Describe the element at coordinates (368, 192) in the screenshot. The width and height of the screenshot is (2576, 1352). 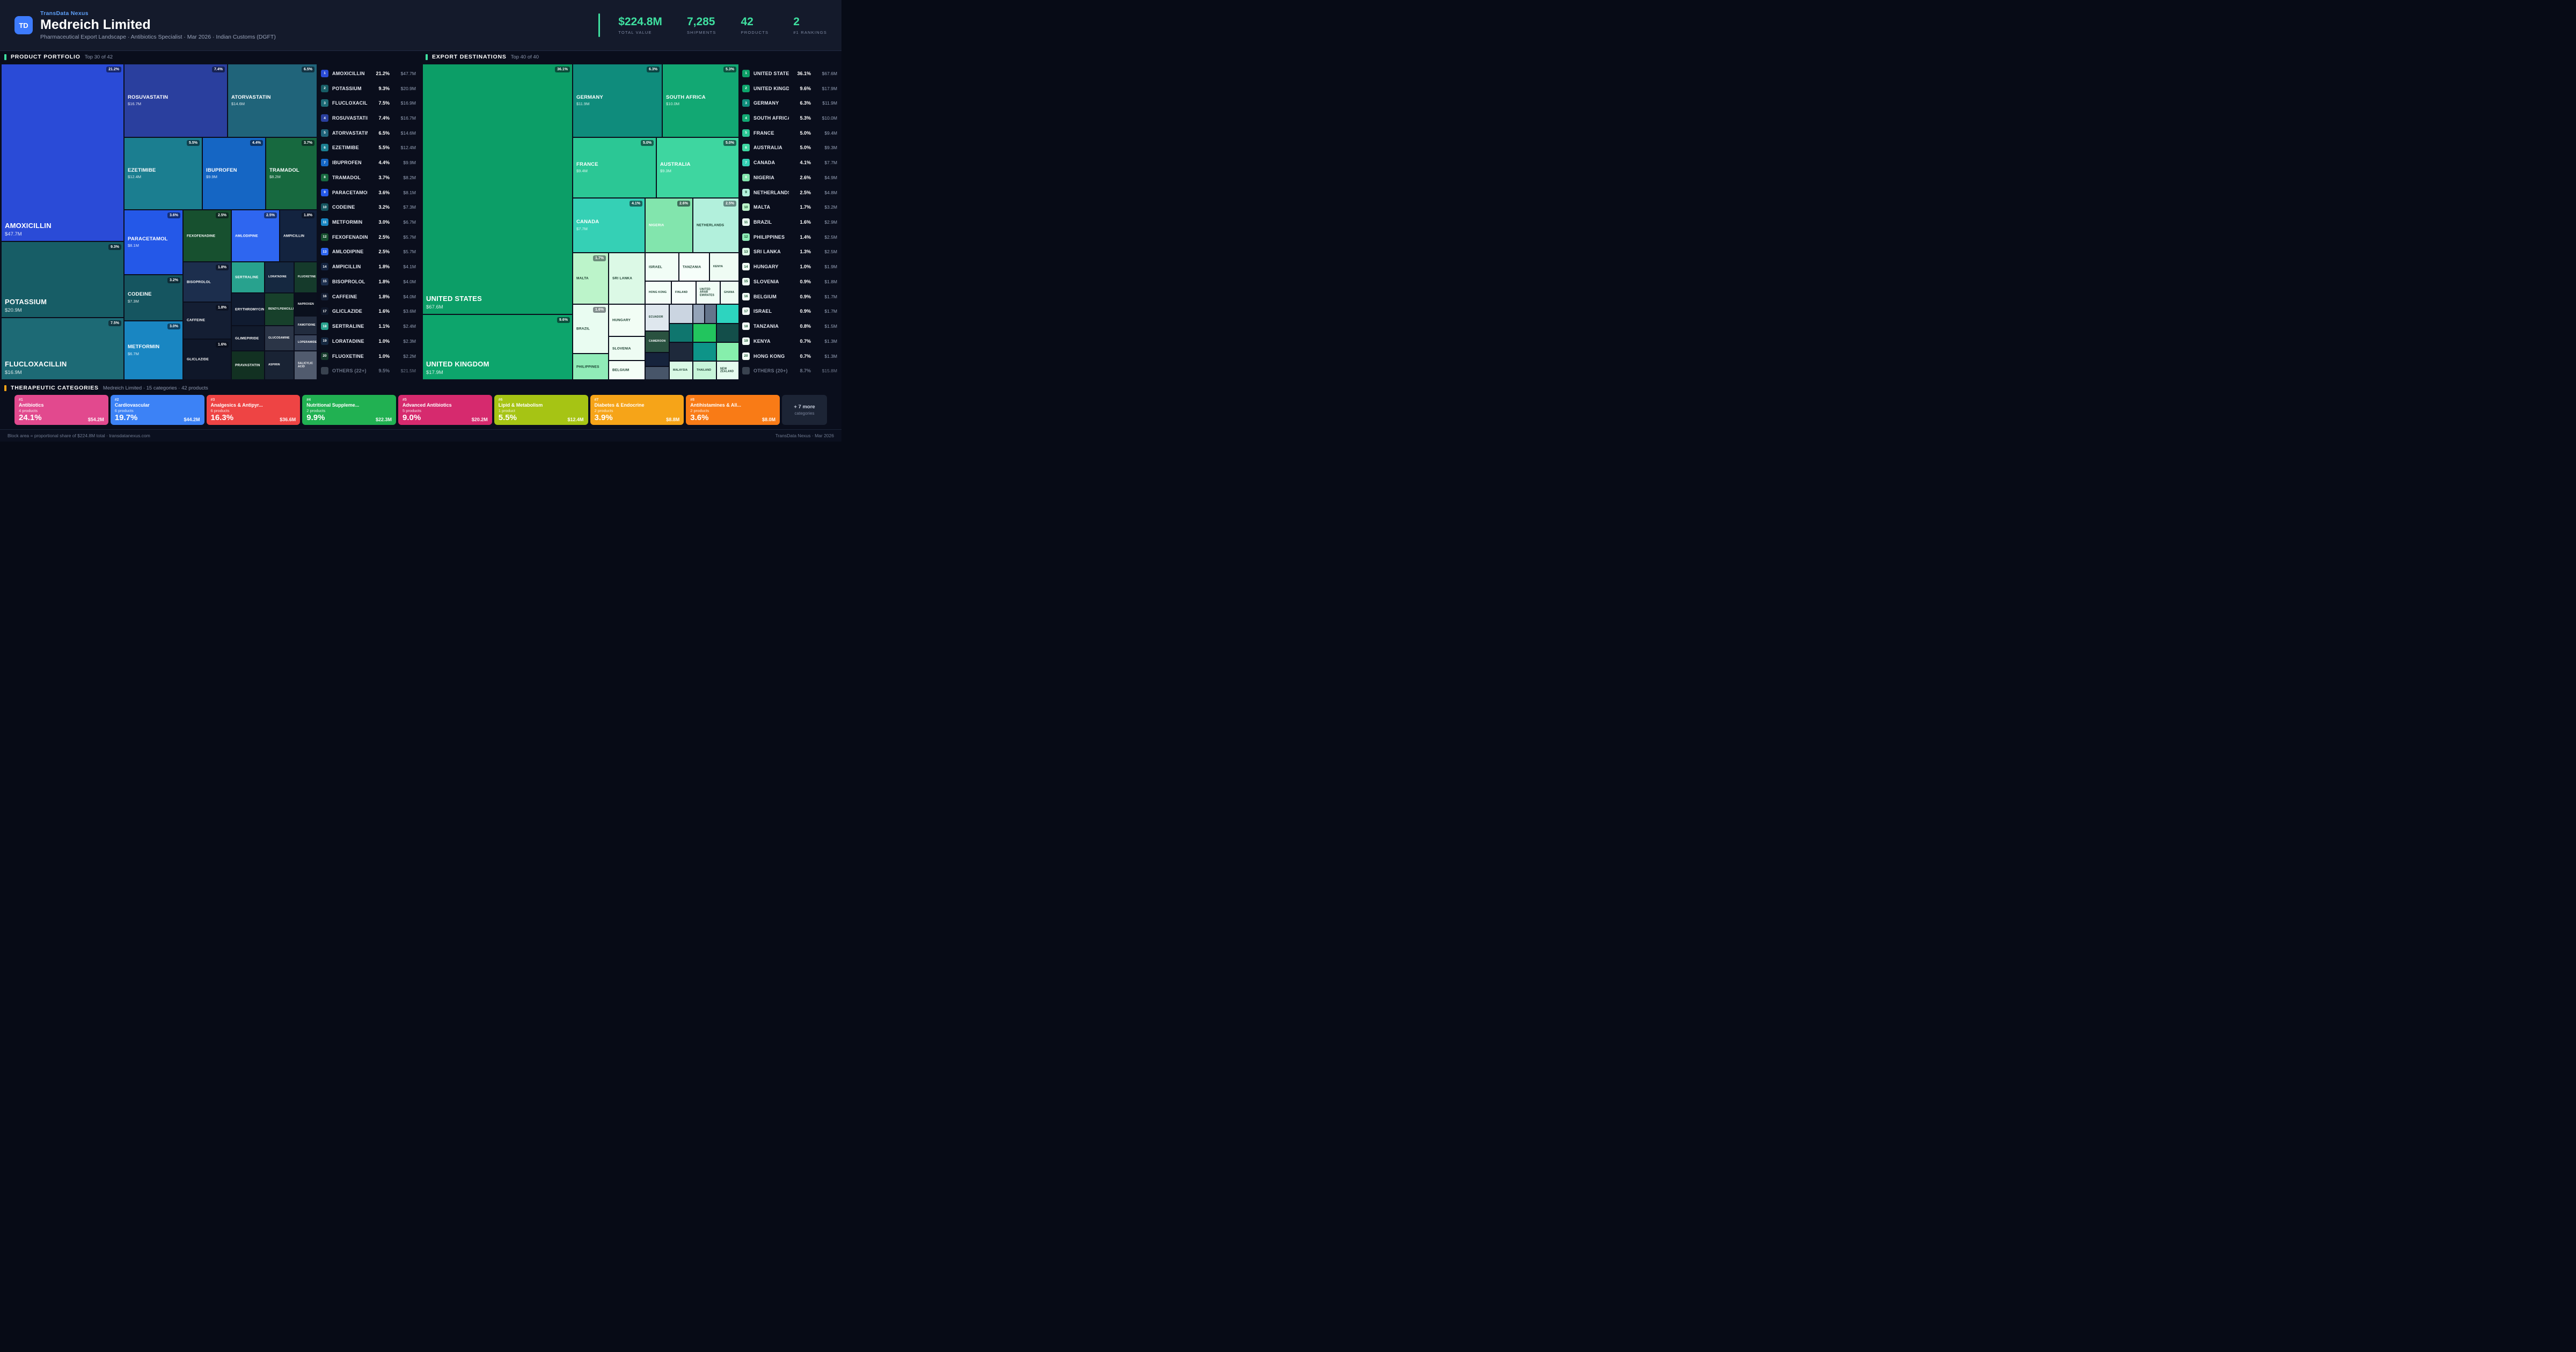
I see `legend-item-paracetamol: 9 PARACETAMOL 3.6% $8.1M` at that location.